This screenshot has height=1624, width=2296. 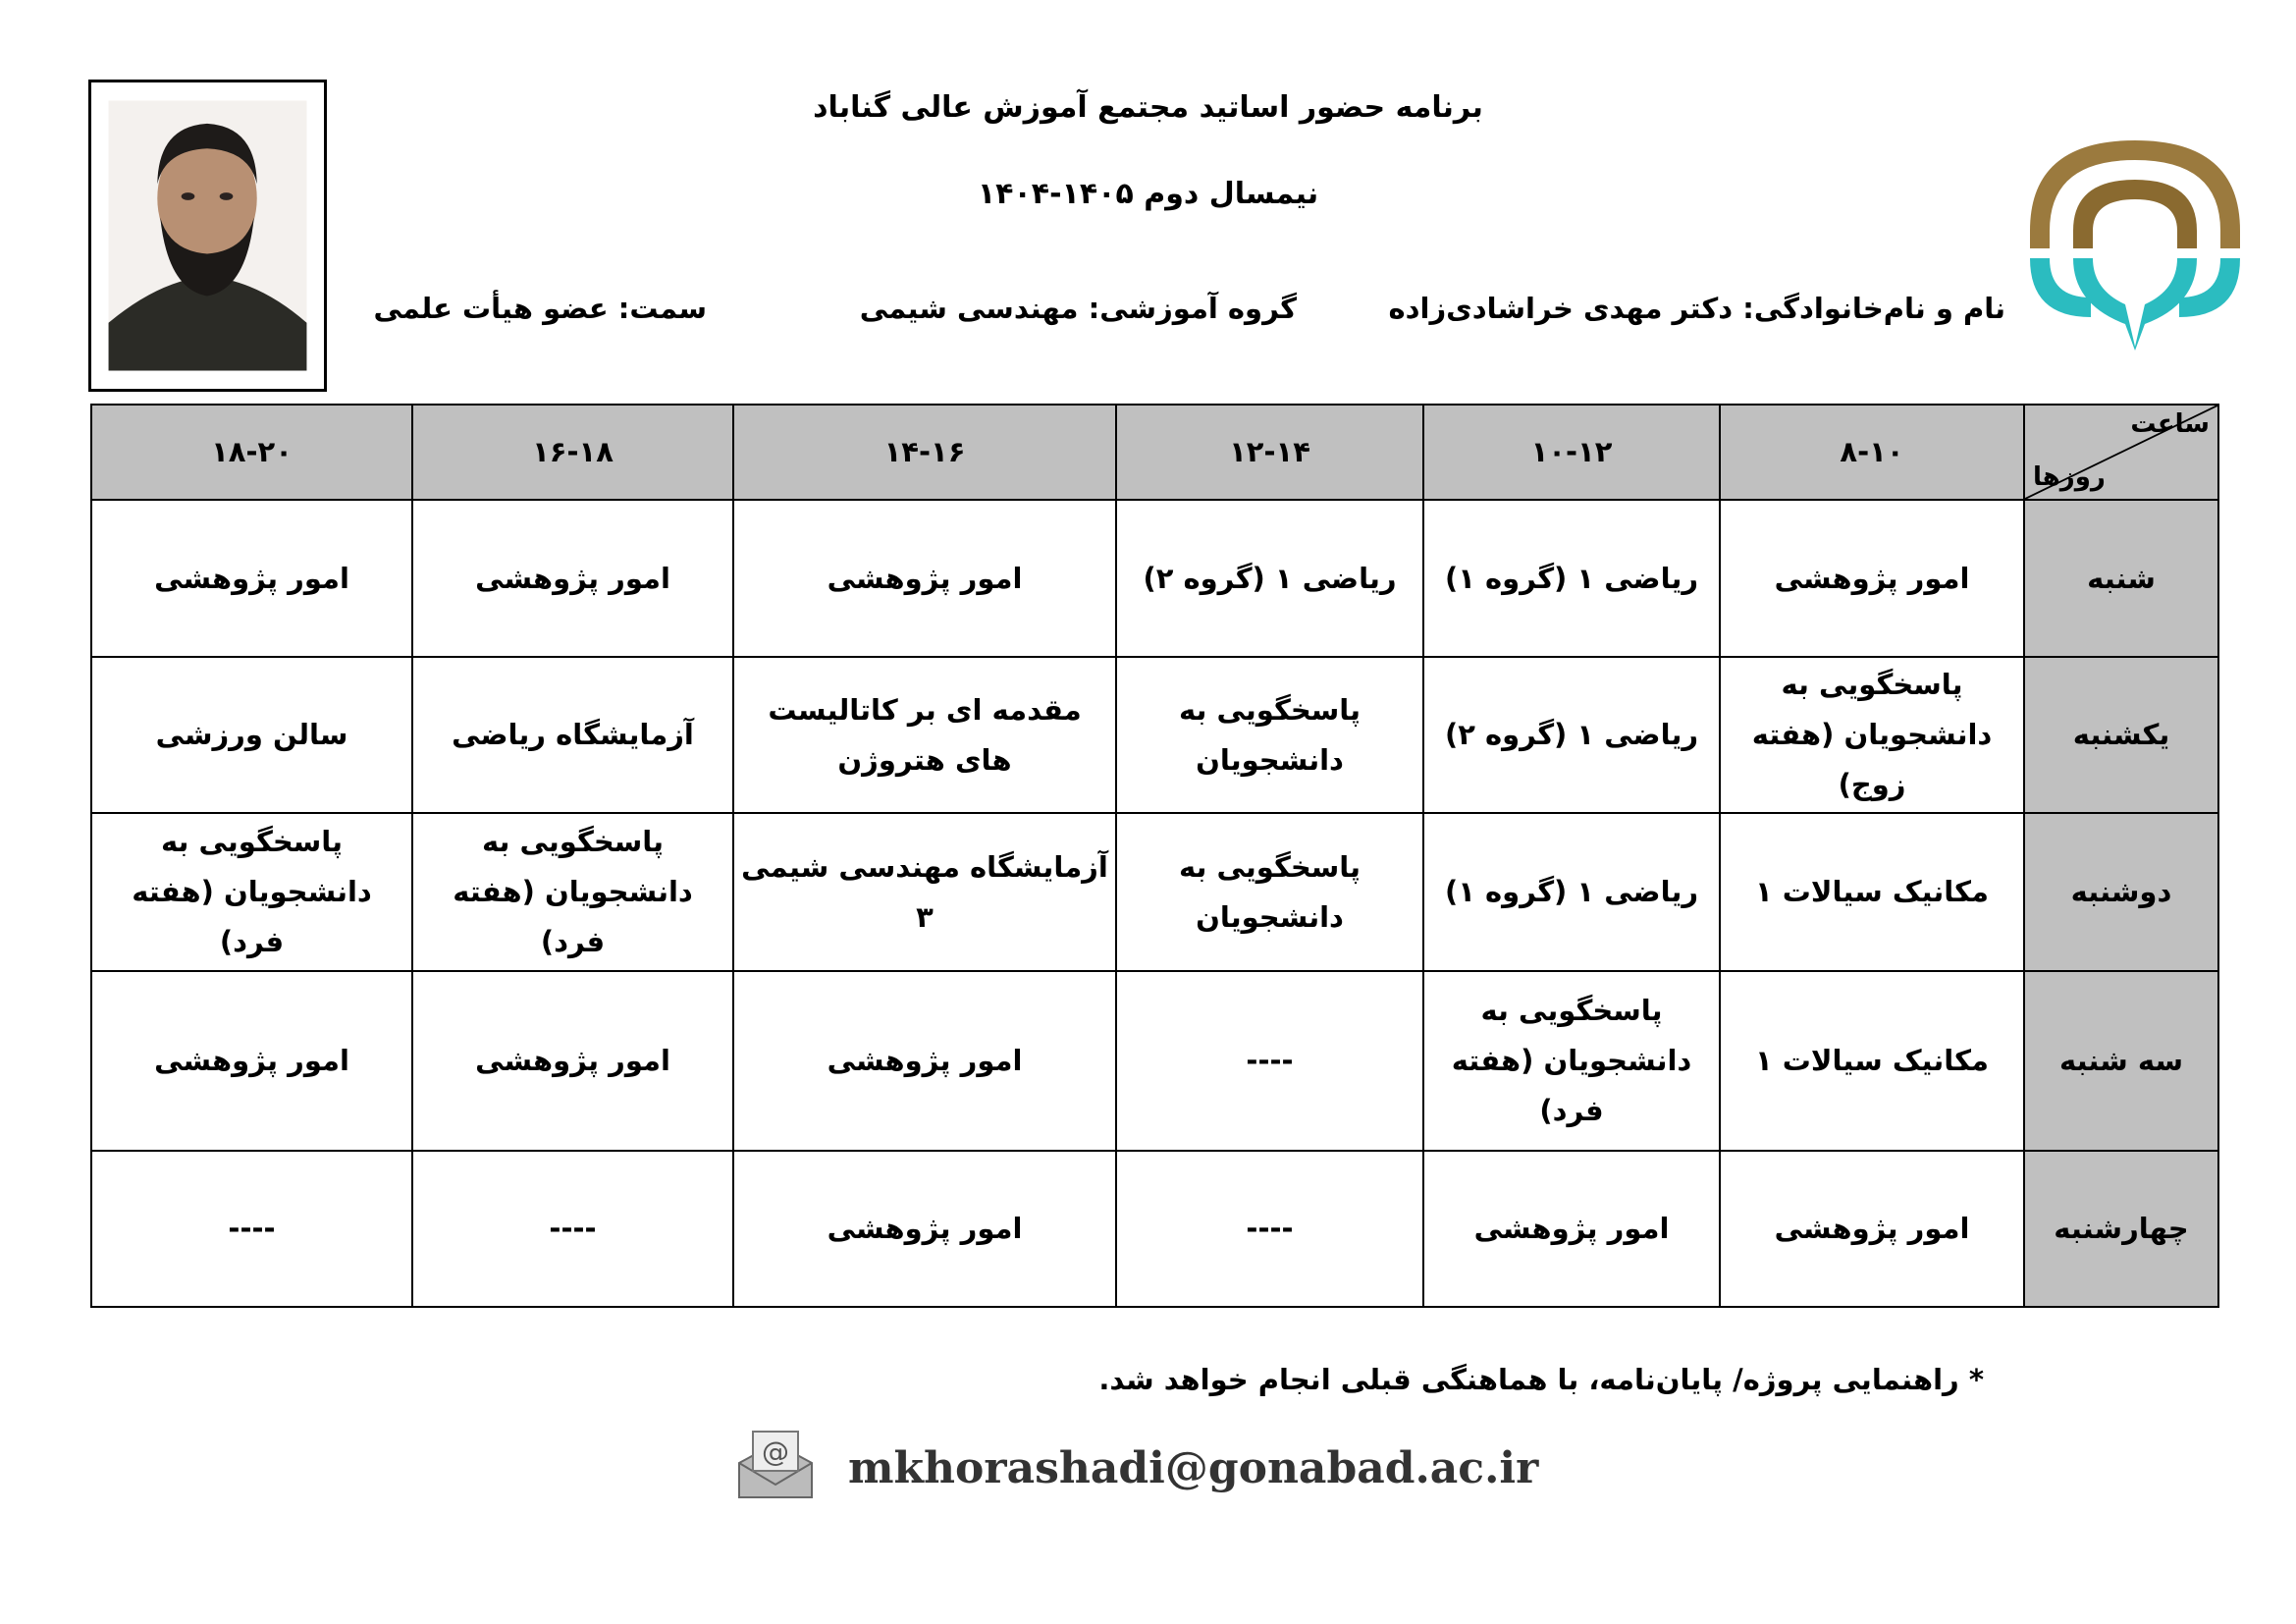 I want to click on day-label: شنبه, so click(x=2121, y=578).